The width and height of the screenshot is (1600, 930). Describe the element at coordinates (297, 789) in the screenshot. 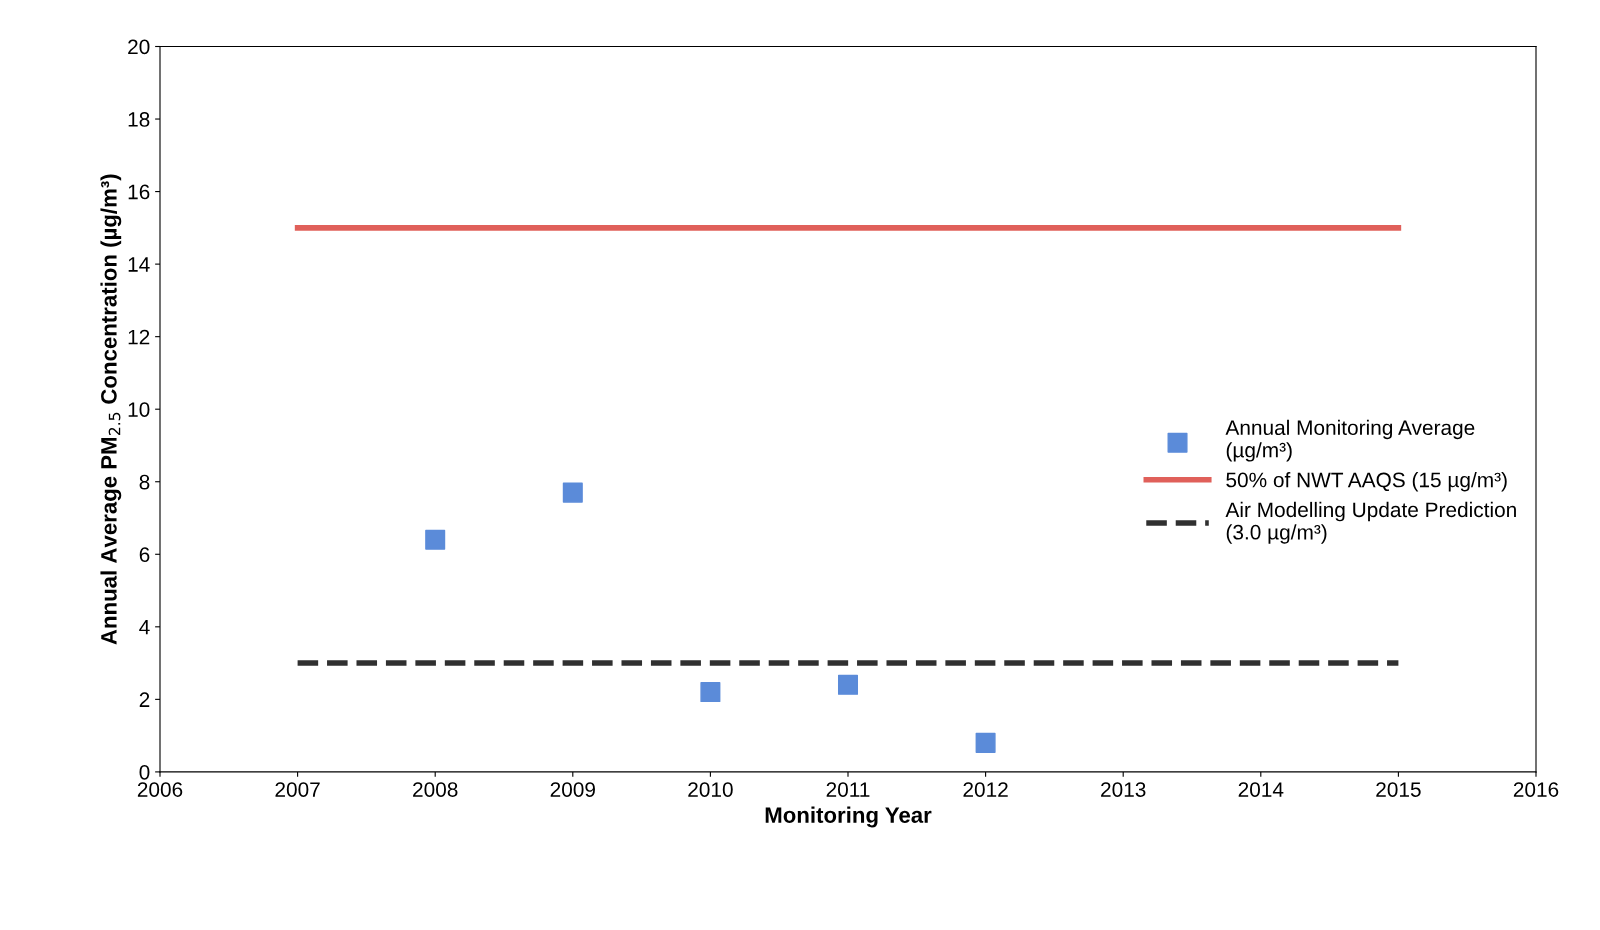

I see `x-tick-label: 2007` at that location.